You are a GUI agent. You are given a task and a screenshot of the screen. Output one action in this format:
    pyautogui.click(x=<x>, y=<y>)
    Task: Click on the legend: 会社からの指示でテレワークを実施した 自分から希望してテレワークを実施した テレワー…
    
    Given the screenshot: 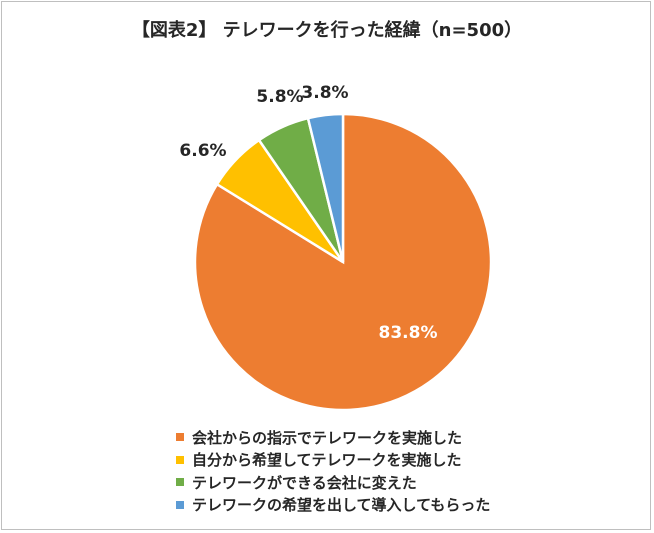 What is the action you would take?
    pyautogui.click(x=333, y=471)
    